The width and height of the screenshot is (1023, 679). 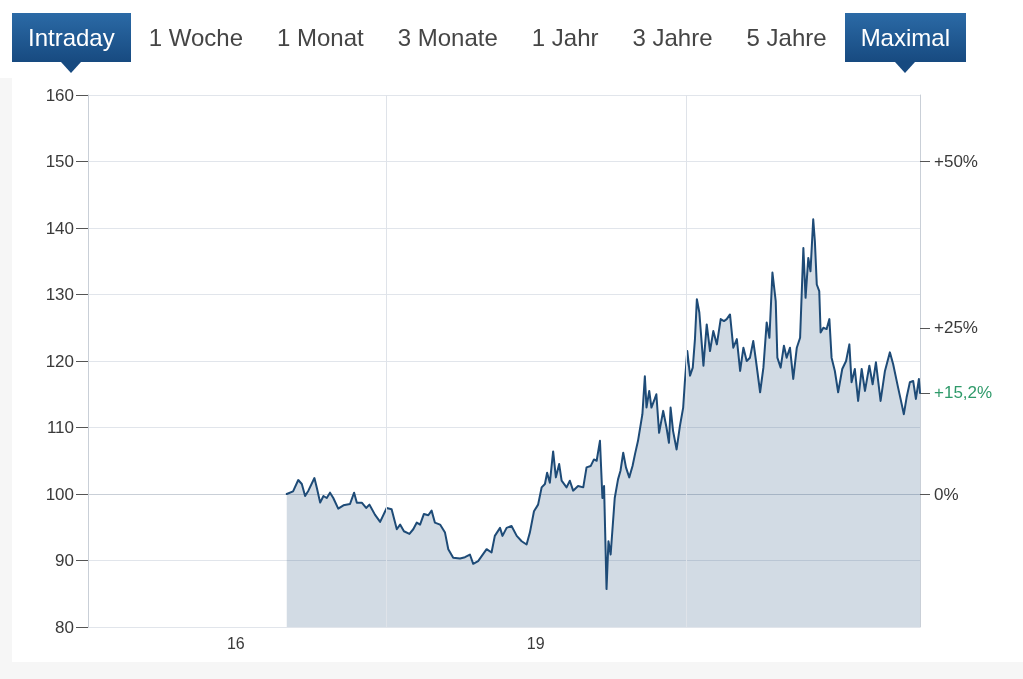 I want to click on y-tick-label: 130, so click(x=59, y=294).